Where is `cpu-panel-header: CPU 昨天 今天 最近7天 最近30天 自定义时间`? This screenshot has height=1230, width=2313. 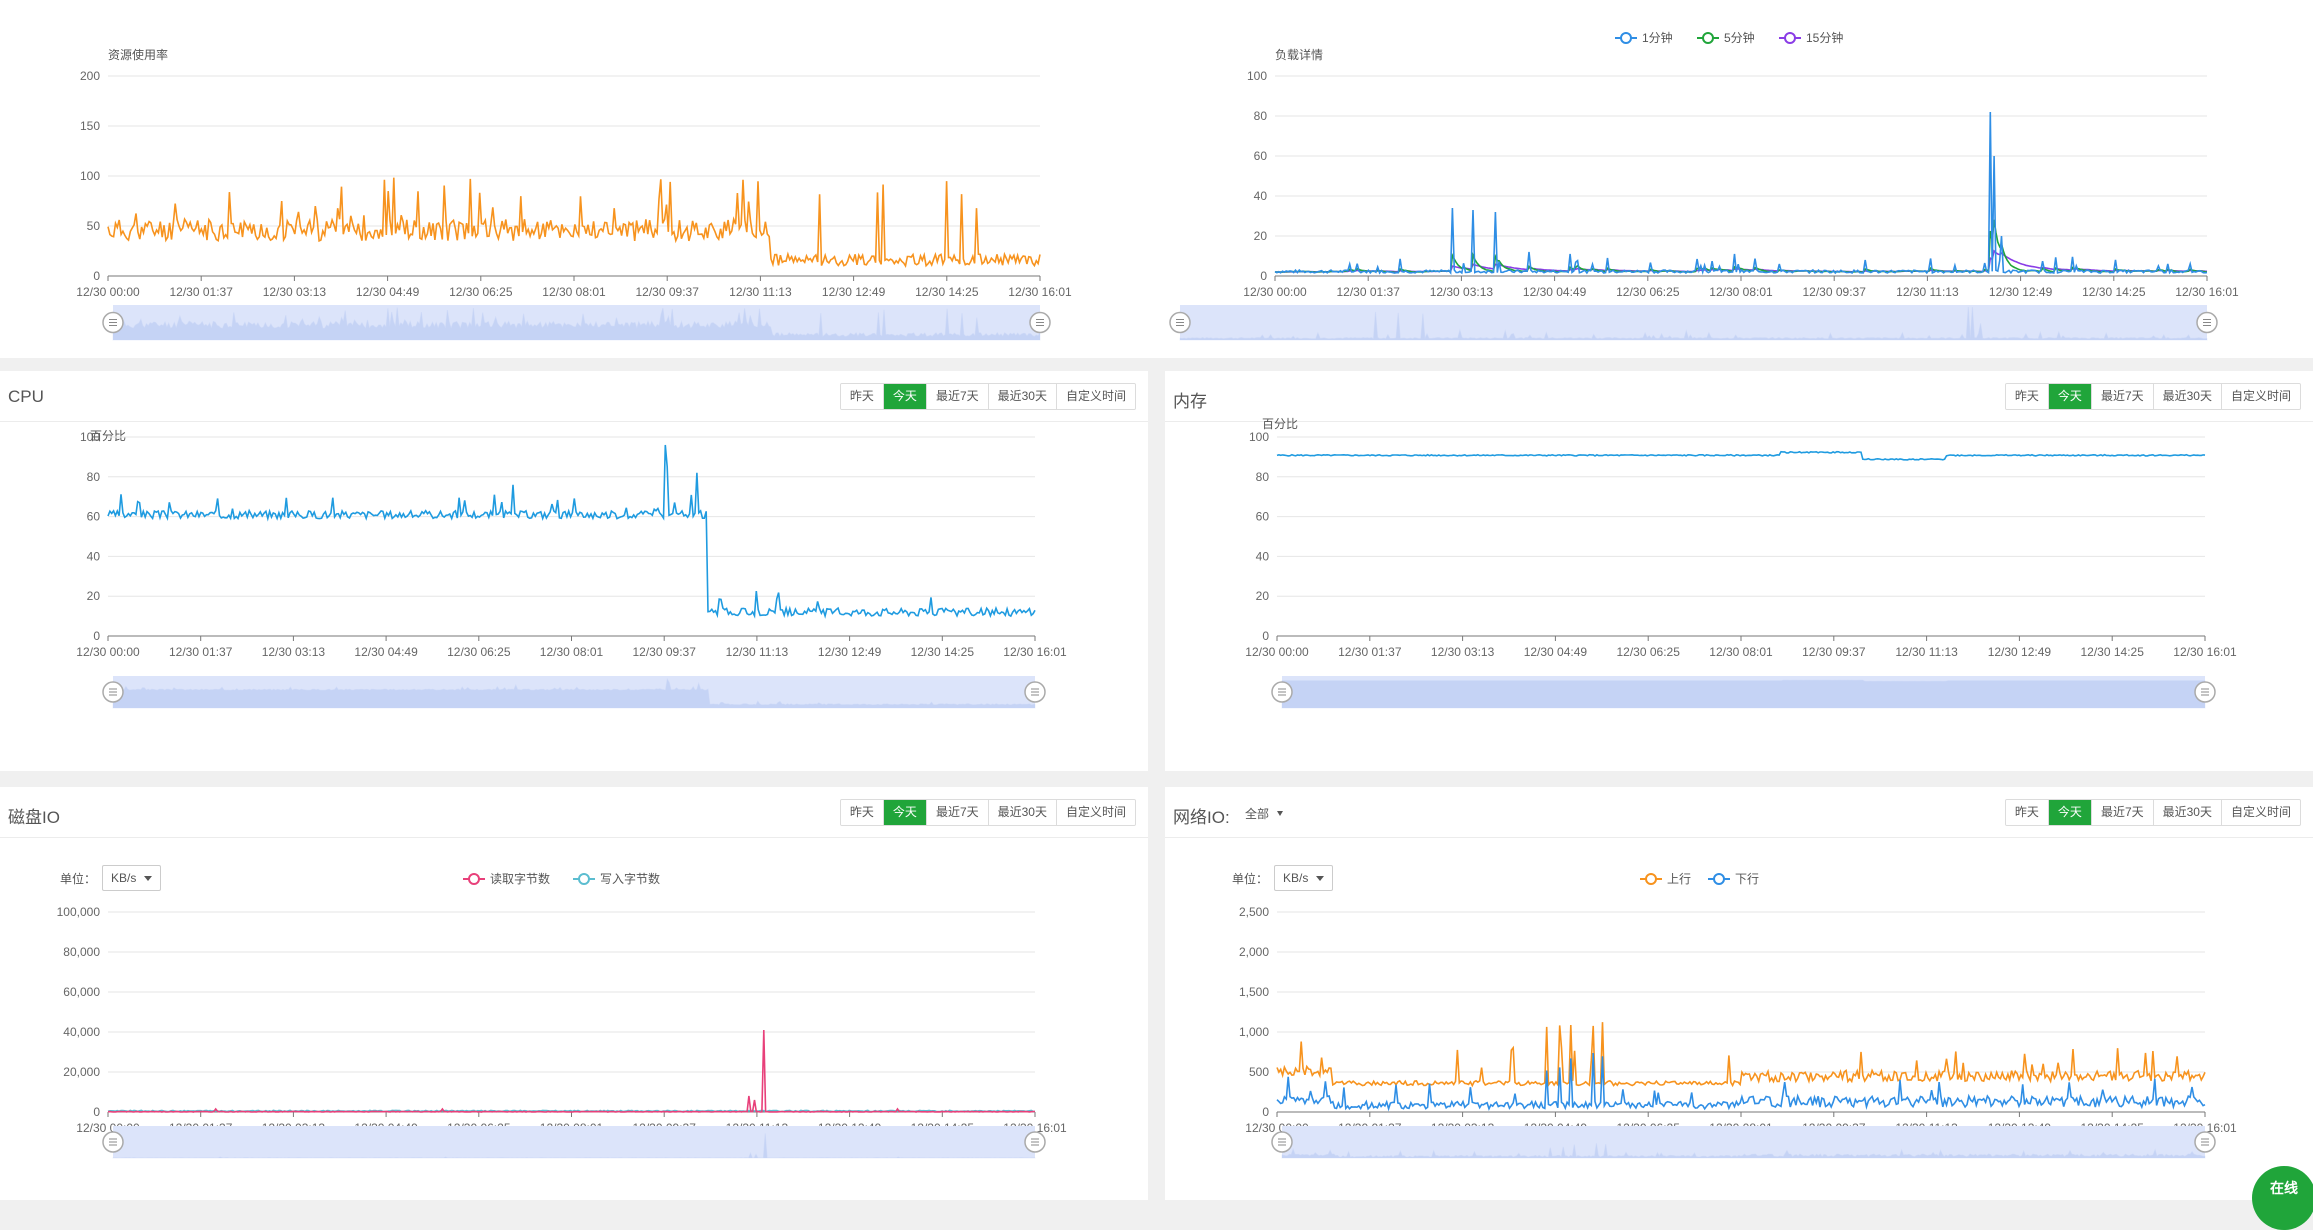 cpu-panel-header: CPU 昨天 今天 最近7天 最近30天 自定义时间 is located at coordinates (574, 396).